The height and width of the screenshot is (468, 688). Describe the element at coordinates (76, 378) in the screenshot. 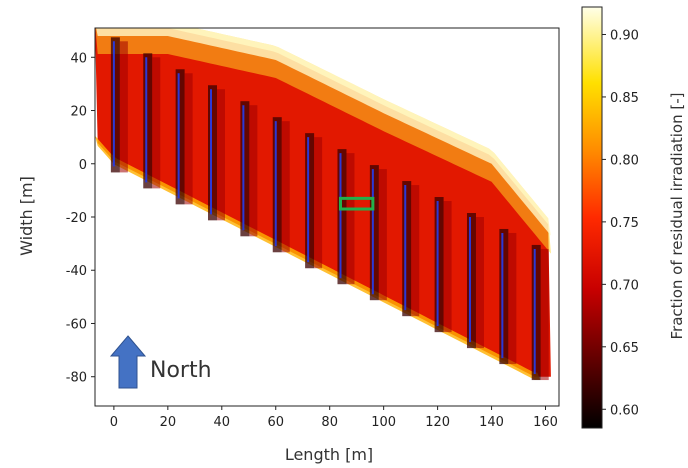

I see `y-tick-label: -80` at that location.